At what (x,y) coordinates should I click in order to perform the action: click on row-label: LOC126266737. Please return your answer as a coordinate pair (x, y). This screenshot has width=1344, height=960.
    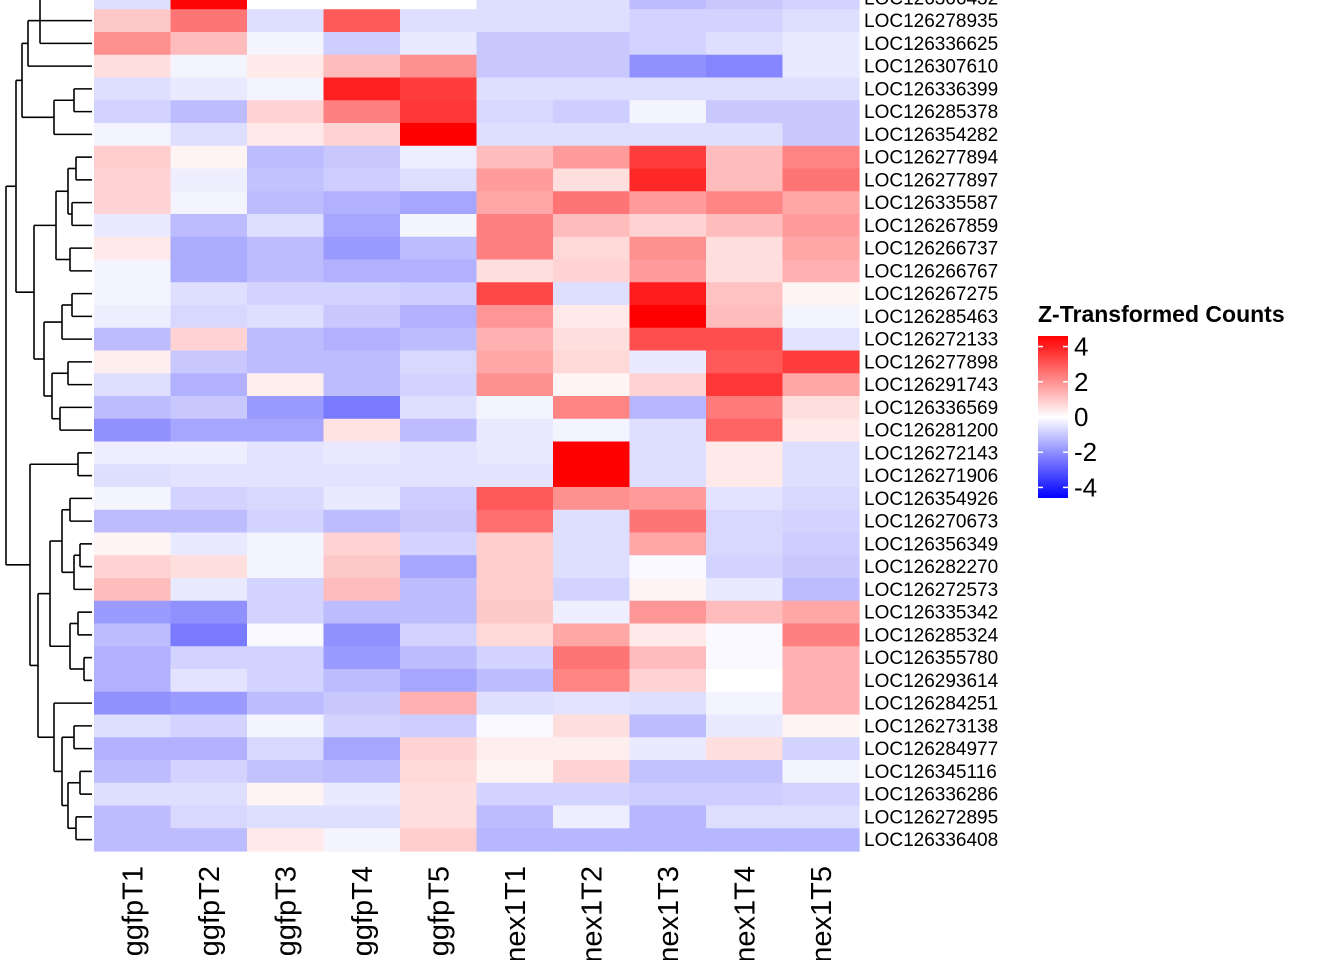
    Looking at the image, I should click on (931, 249).